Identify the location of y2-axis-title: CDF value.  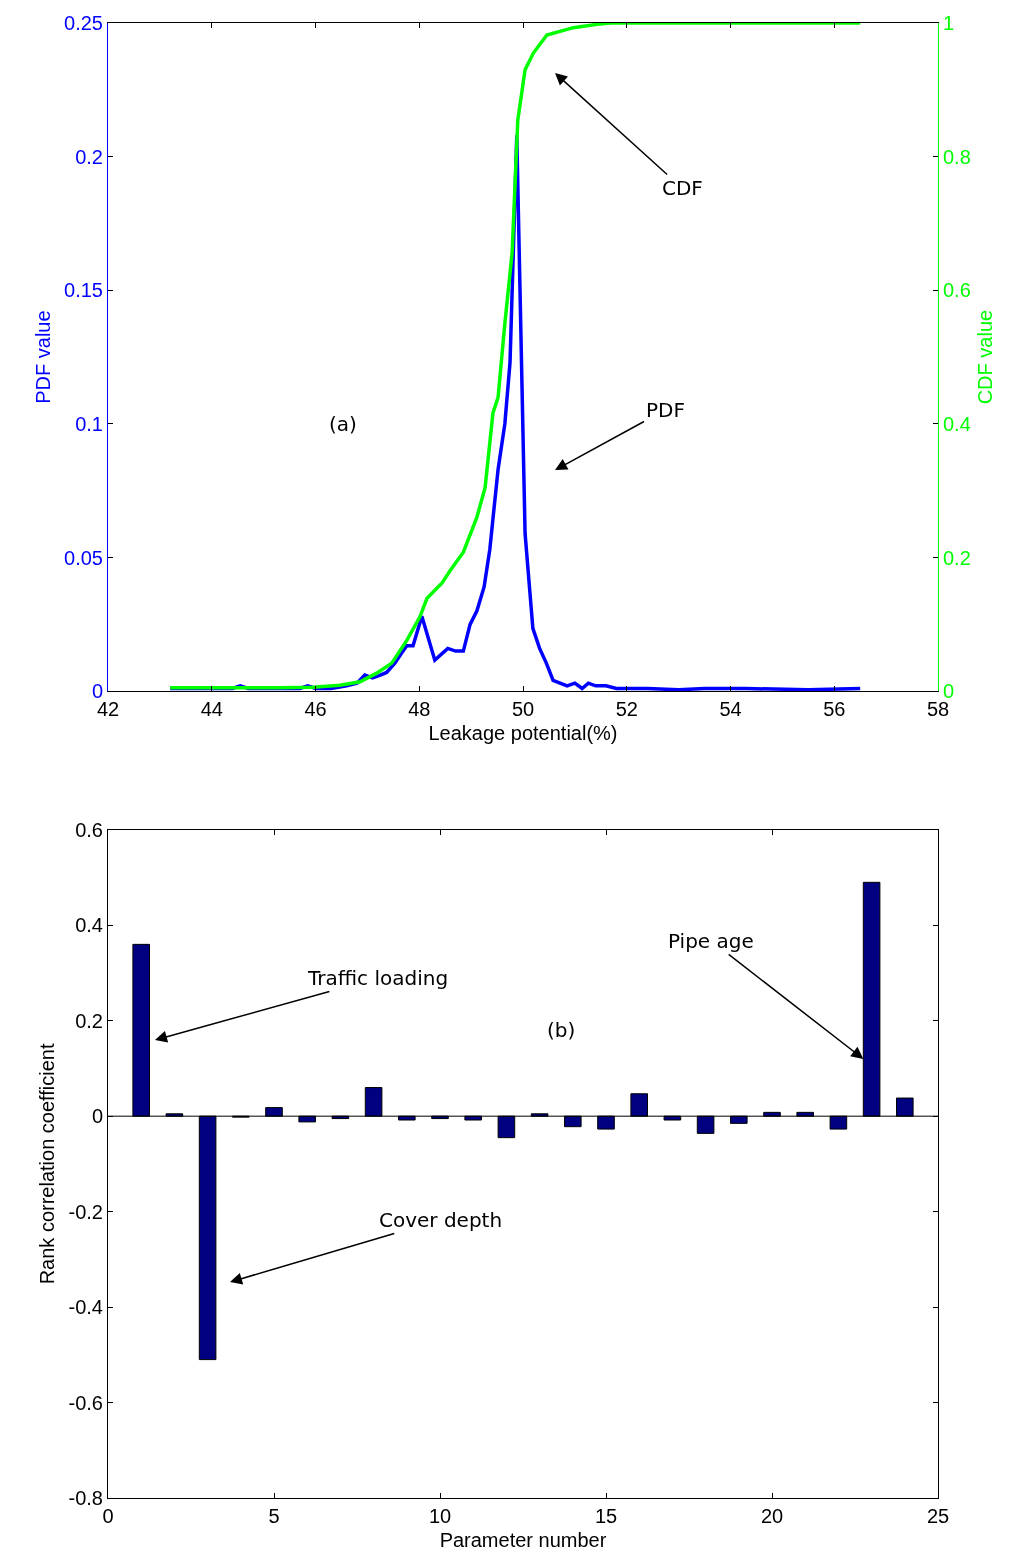
(985, 357).